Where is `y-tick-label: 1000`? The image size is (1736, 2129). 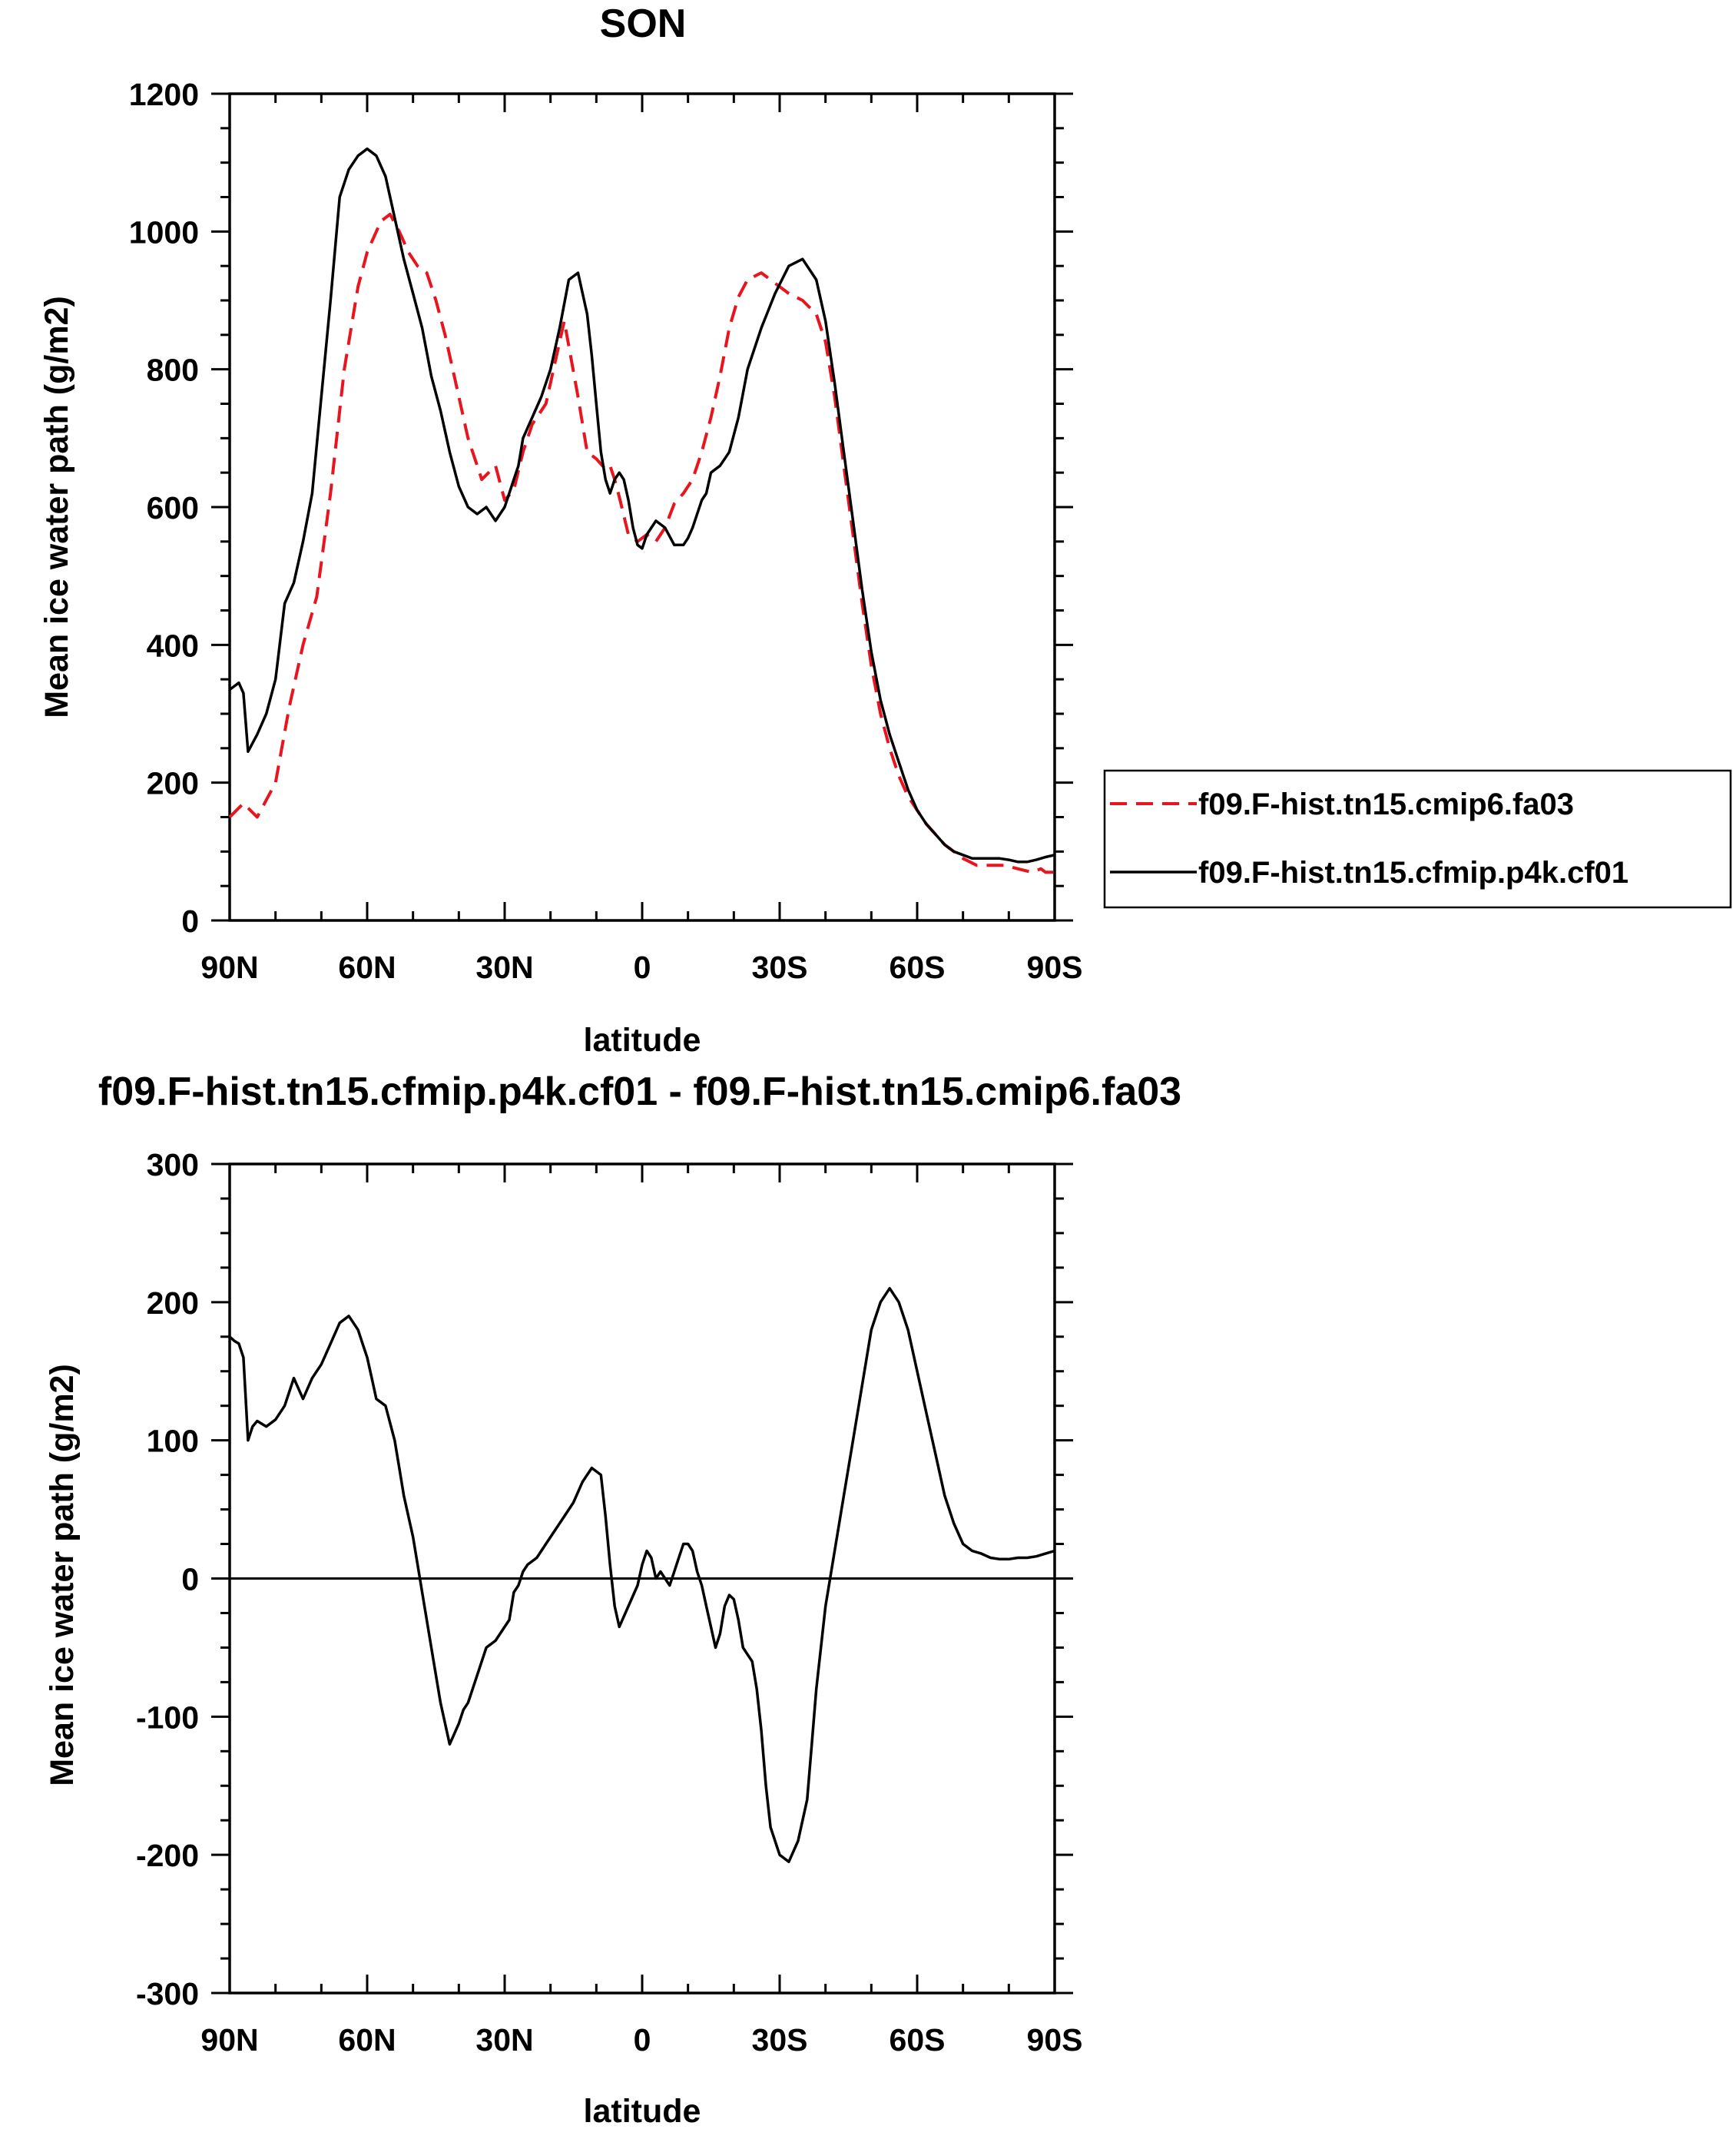
y-tick-label: 1000 is located at coordinates (164, 232).